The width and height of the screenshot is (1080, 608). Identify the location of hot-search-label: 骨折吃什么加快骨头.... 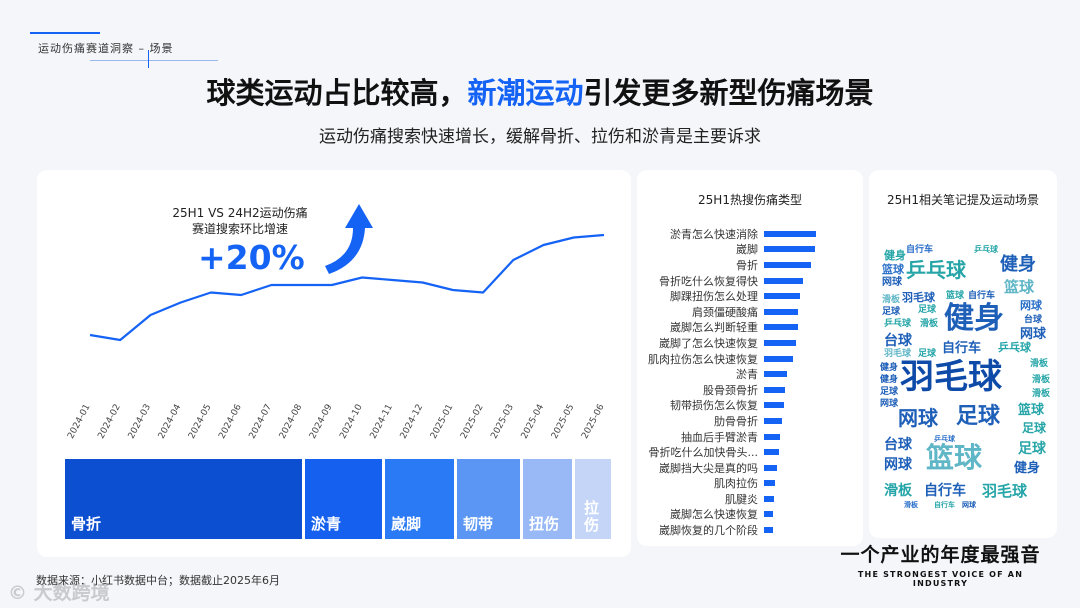
(703, 453).